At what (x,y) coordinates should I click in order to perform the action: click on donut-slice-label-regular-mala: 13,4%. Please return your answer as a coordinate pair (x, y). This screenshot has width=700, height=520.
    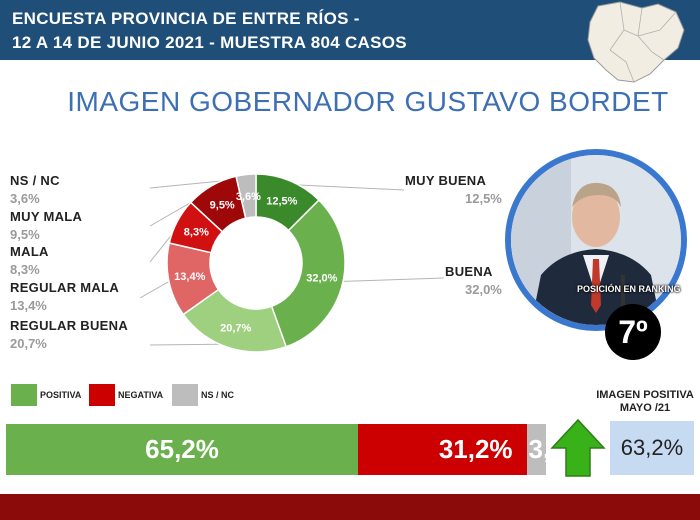
    Looking at the image, I should click on (189, 277).